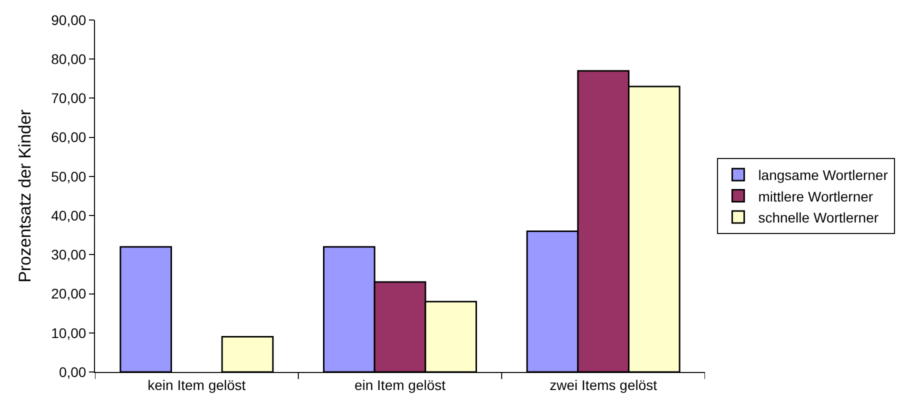  Describe the element at coordinates (818, 217) in the screenshot. I see `legend-label: schnelle Wortlerner` at that location.